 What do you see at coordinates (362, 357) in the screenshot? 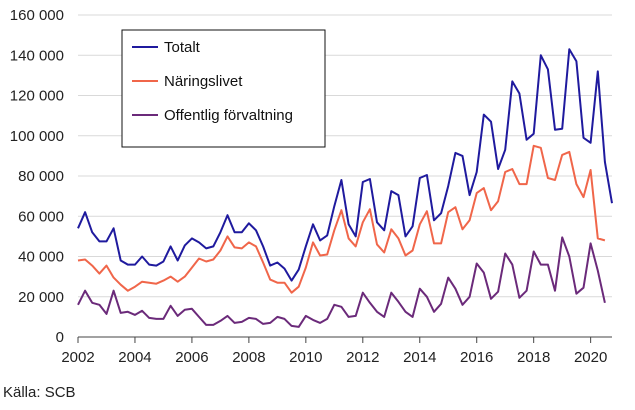
I see `x-tick-label: 2012` at bounding box center [362, 357].